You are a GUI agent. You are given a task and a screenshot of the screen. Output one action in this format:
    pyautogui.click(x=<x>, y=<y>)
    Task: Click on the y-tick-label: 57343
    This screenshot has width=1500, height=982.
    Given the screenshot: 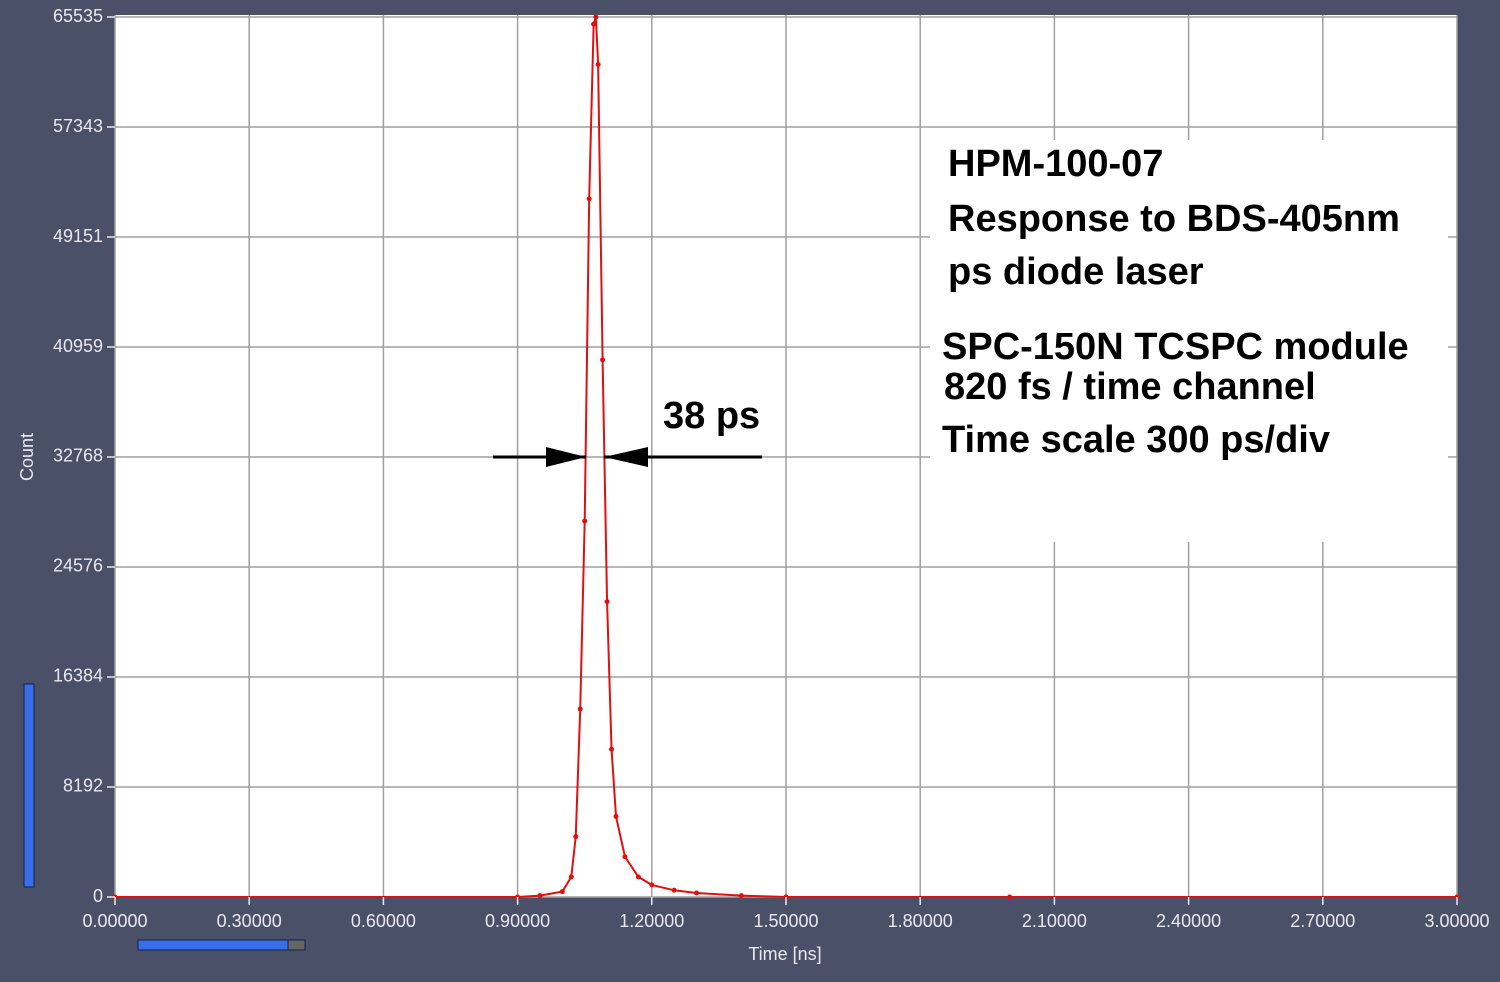 What is the action you would take?
    pyautogui.click(x=78, y=126)
    